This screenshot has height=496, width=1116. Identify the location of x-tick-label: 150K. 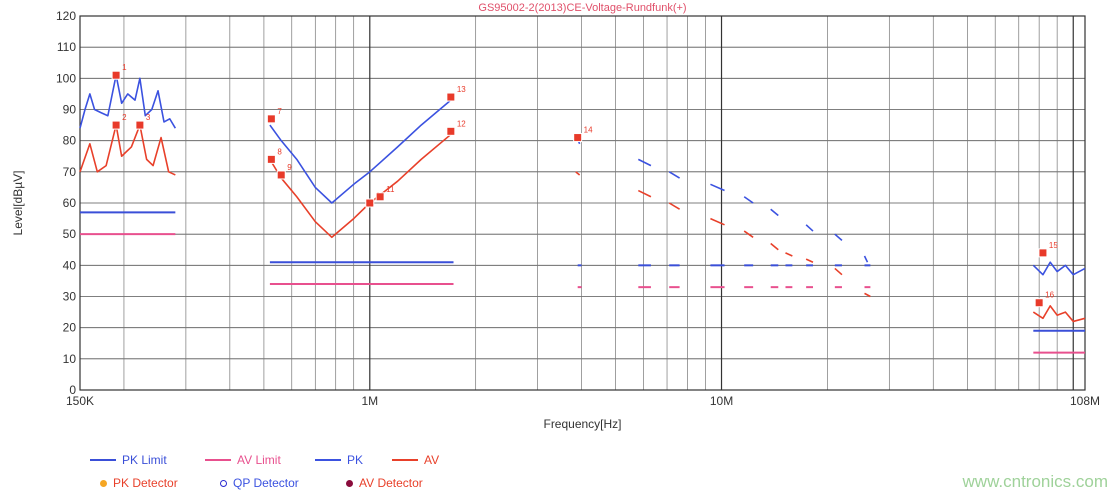
(80, 401).